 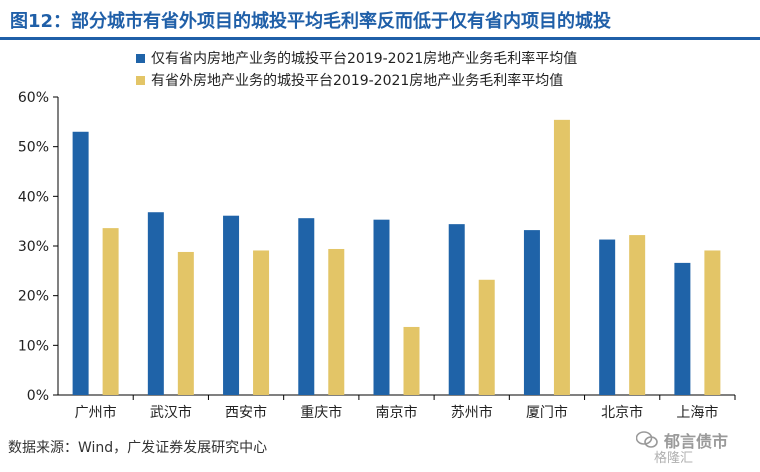 What do you see at coordinates (321, 412) in the screenshot?
I see `x-tick-label: 重庆市` at bounding box center [321, 412].